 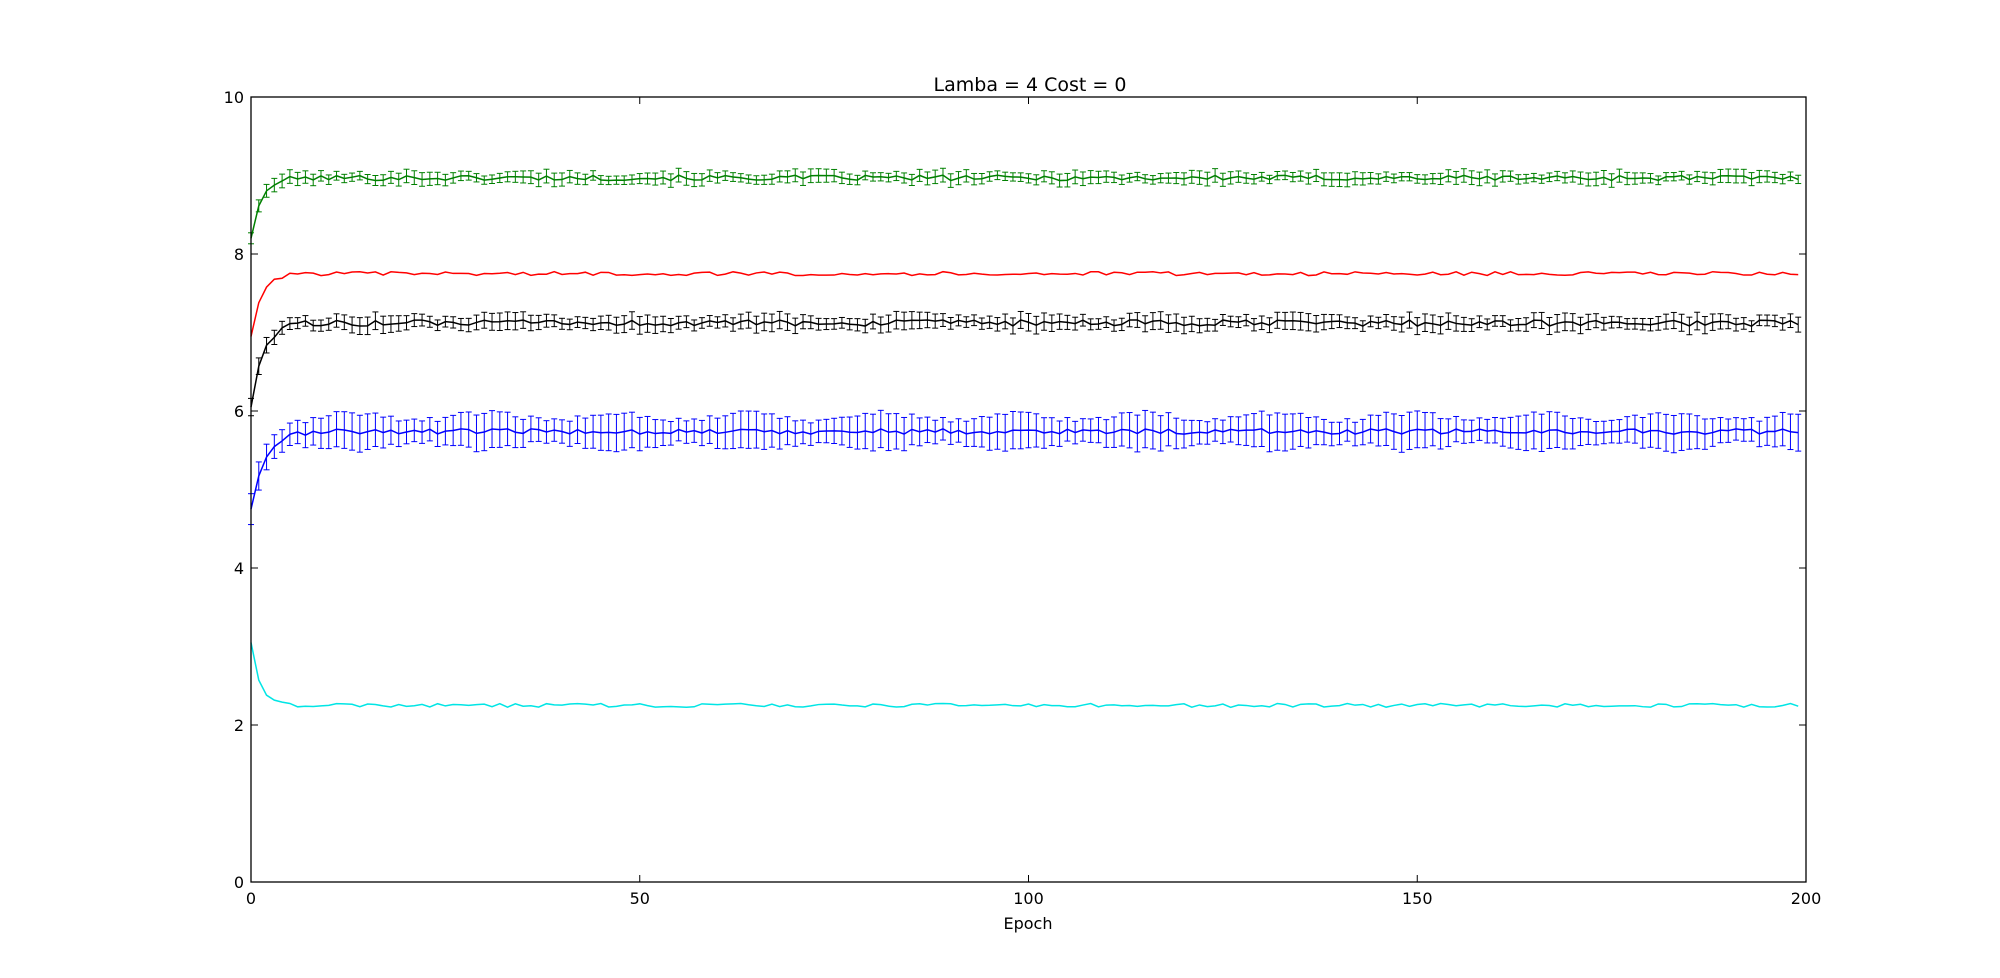 What do you see at coordinates (234, 97) in the screenshot?
I see `y-tick-label: 10` at bounding box center [234, 97].